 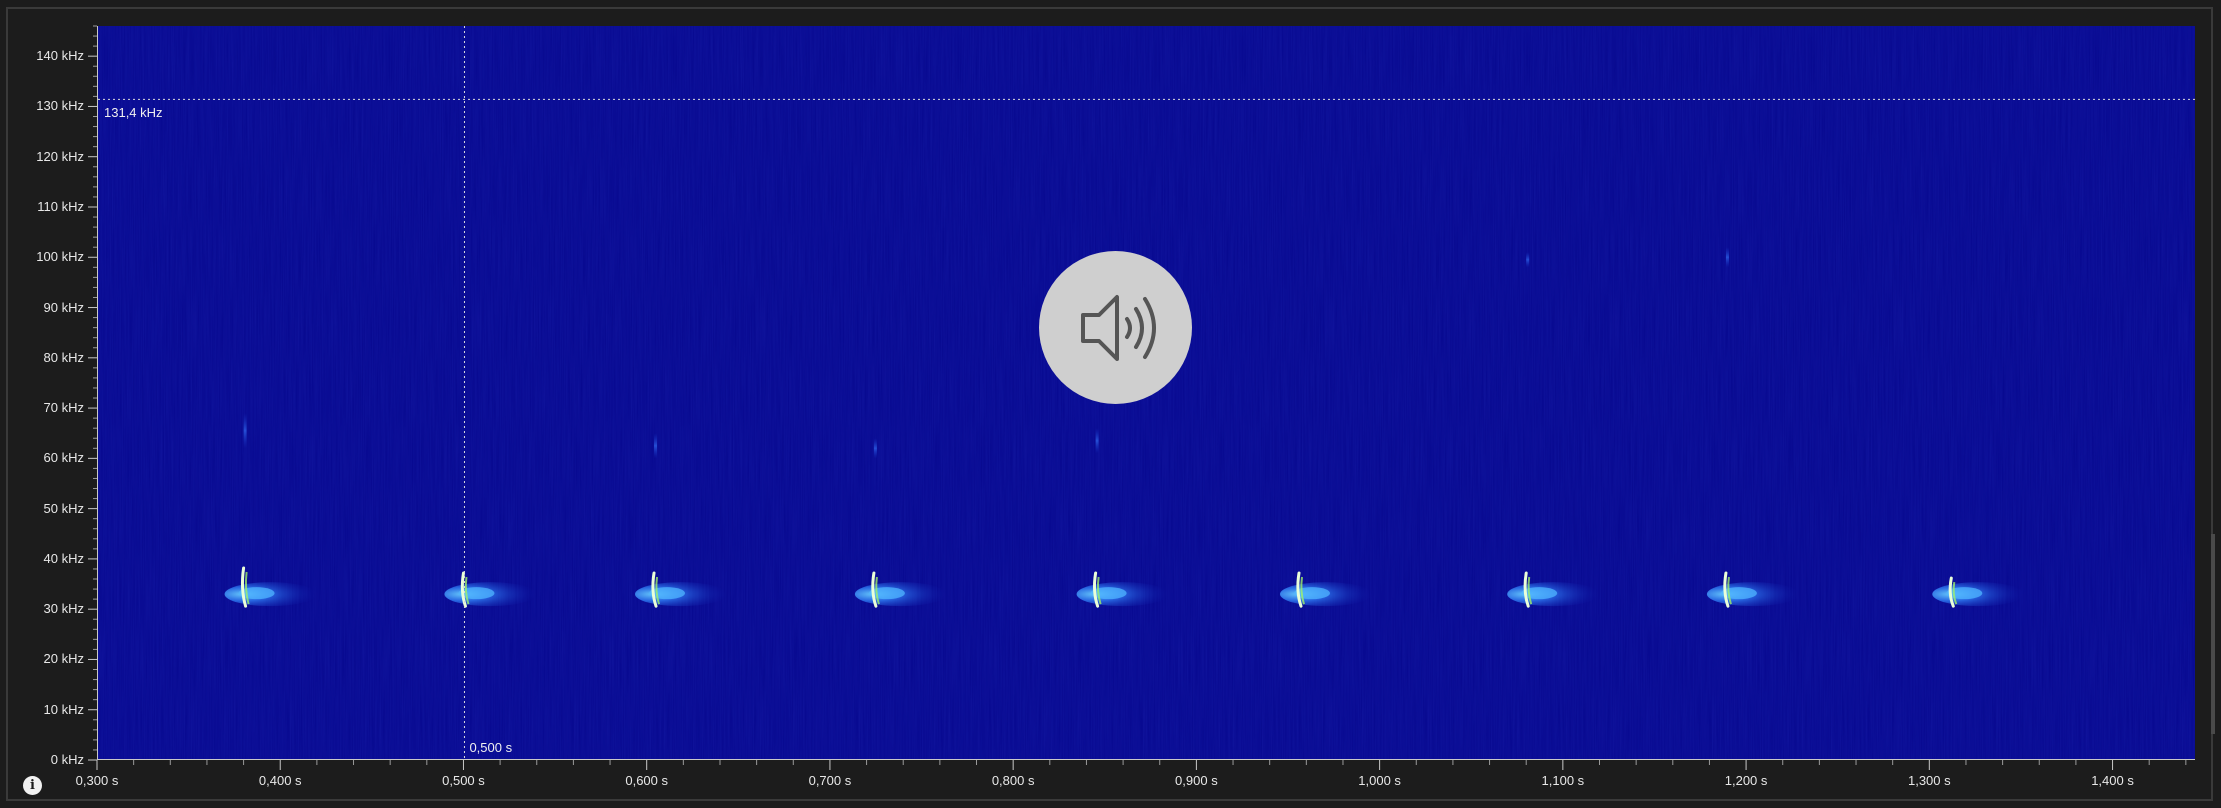 What do you see at coordinates (463, 780) in the screenshot?
I see `x-tick-label: 0,500 s` at bounding box center [463, 780].